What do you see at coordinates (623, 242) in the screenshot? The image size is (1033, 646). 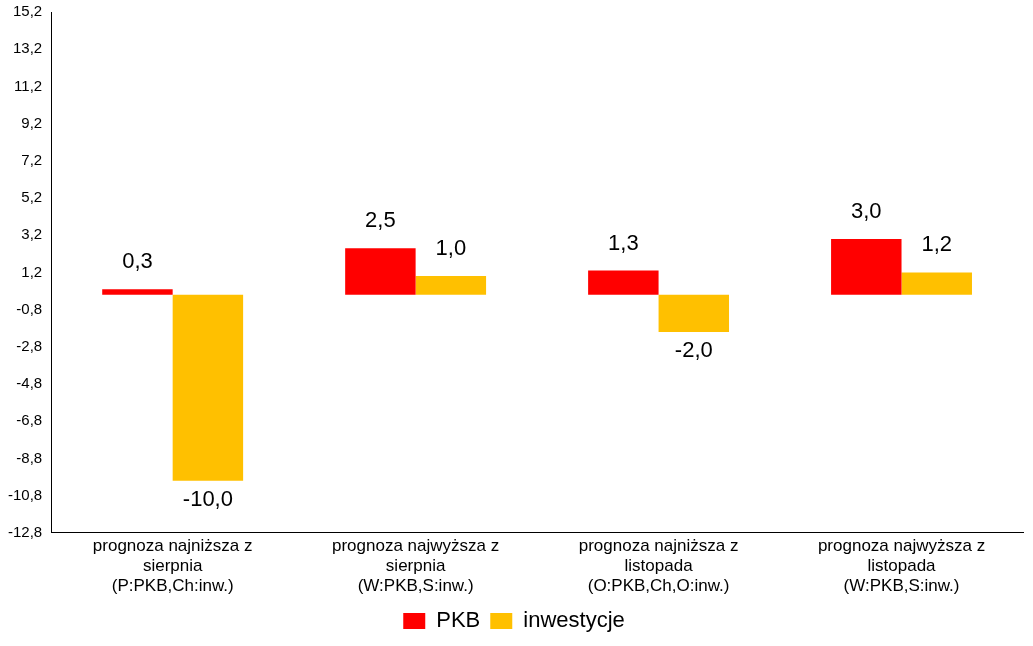 I see `data-label: 1,3` at bounding box center [623, 242].